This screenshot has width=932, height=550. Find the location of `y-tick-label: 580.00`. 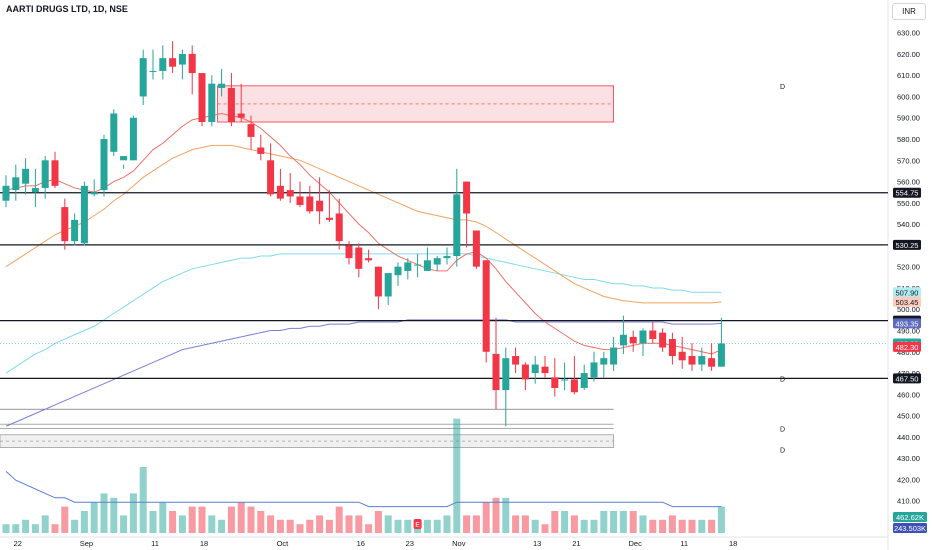

y-tick-label: 580.00 is located at coordinates (908, 139).